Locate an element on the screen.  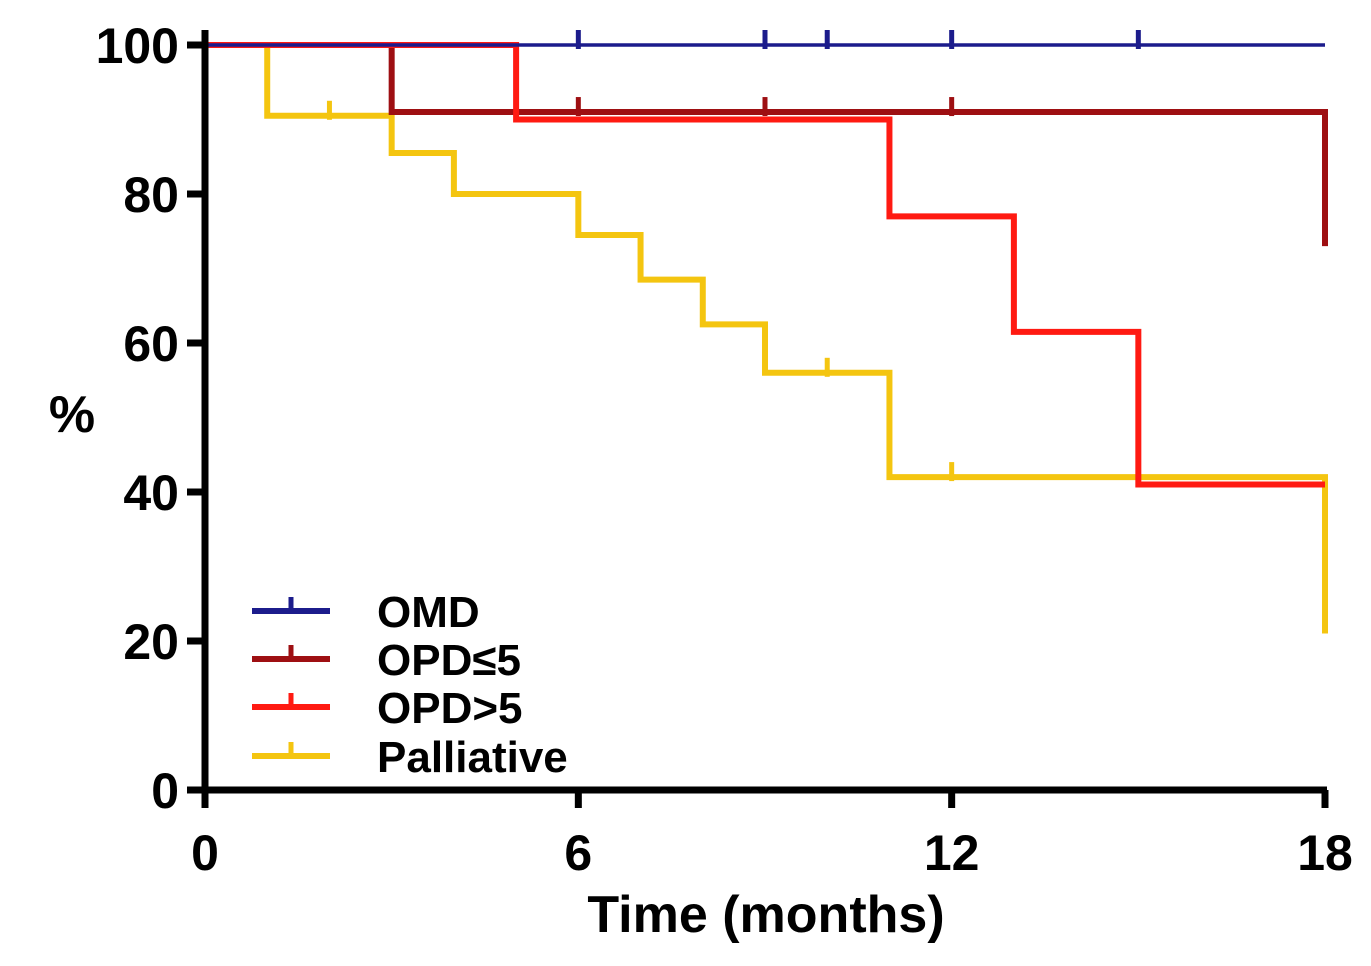
y-tick-label: 20 is located at coordinates (151, 642).